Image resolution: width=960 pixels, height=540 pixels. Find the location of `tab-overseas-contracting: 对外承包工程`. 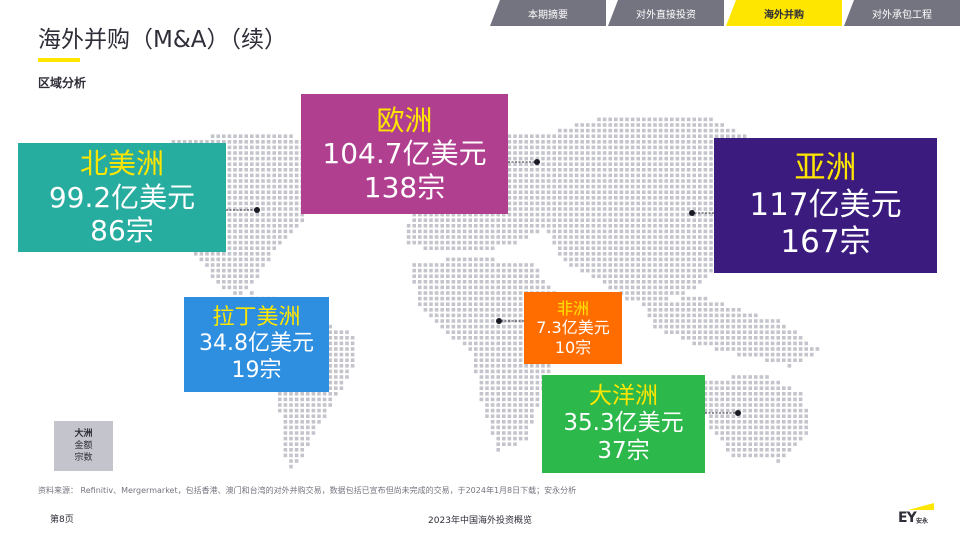

tab-overseas-contracting: 对外承包工程 is located at coordinates (902, 13).